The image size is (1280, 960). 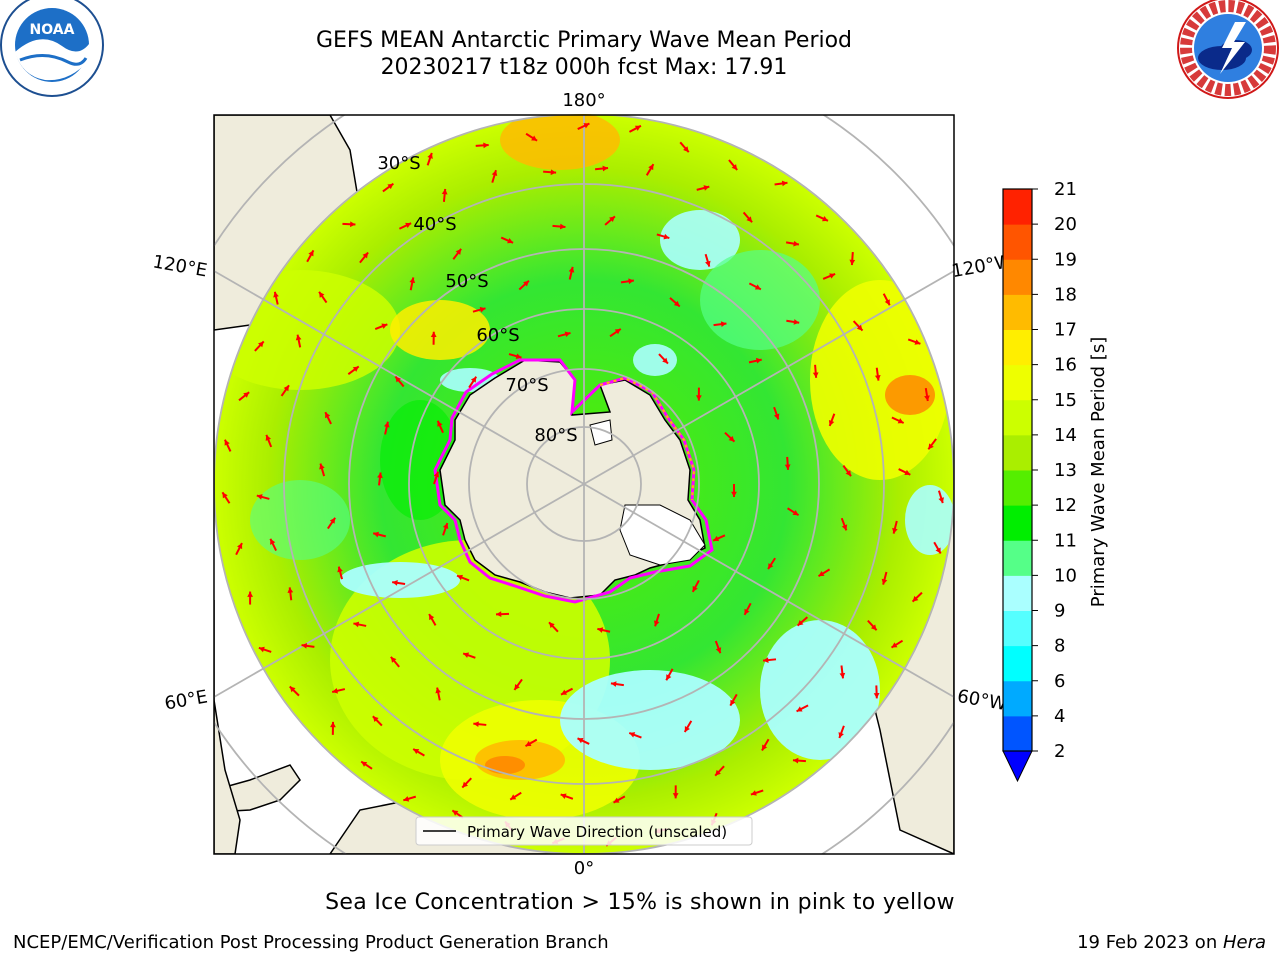 I want to click on lat-label-60s: 60°S, so click(x=497, y=335).